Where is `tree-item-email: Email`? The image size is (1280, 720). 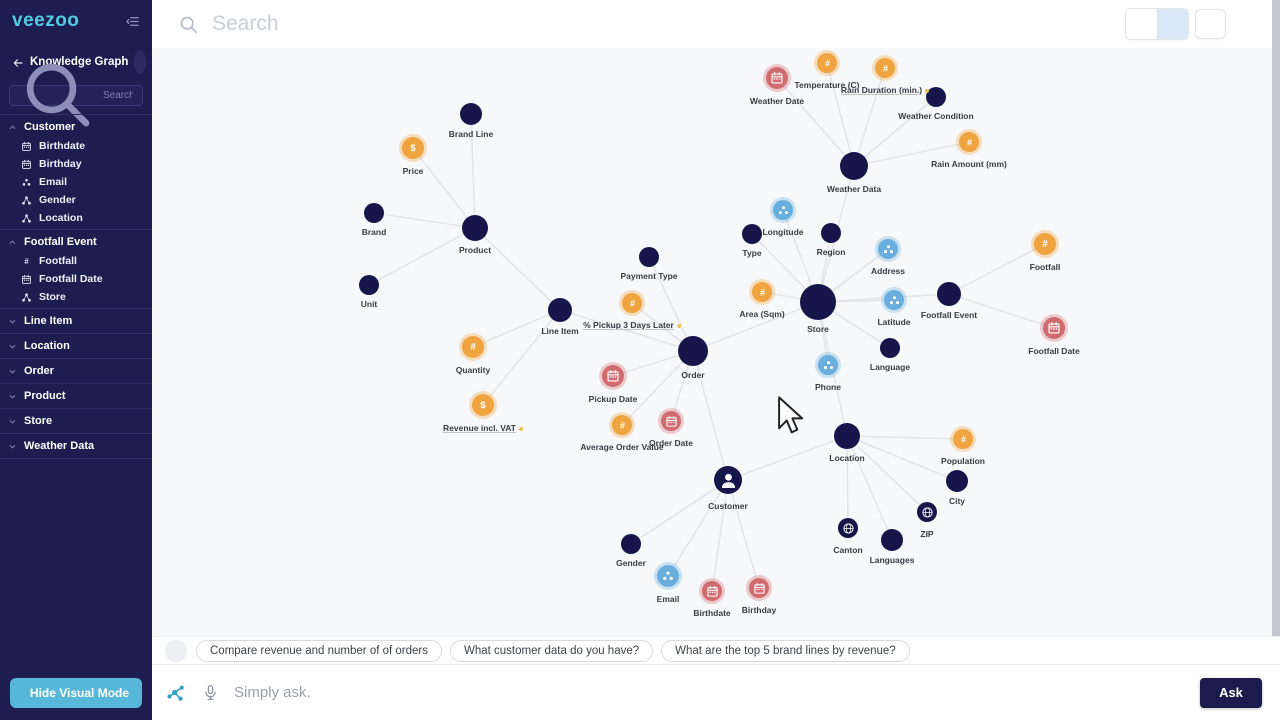
tree-item-email: Email is located at coordinates (76, 182).